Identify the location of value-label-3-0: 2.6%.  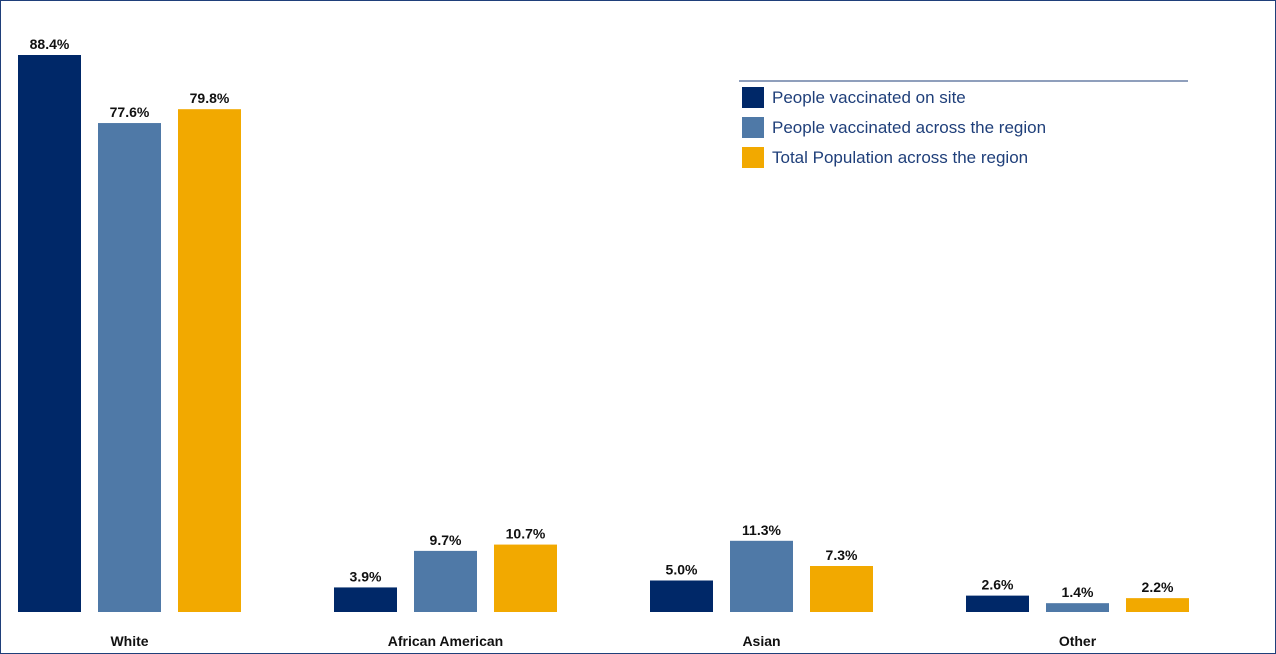
(998, 585).